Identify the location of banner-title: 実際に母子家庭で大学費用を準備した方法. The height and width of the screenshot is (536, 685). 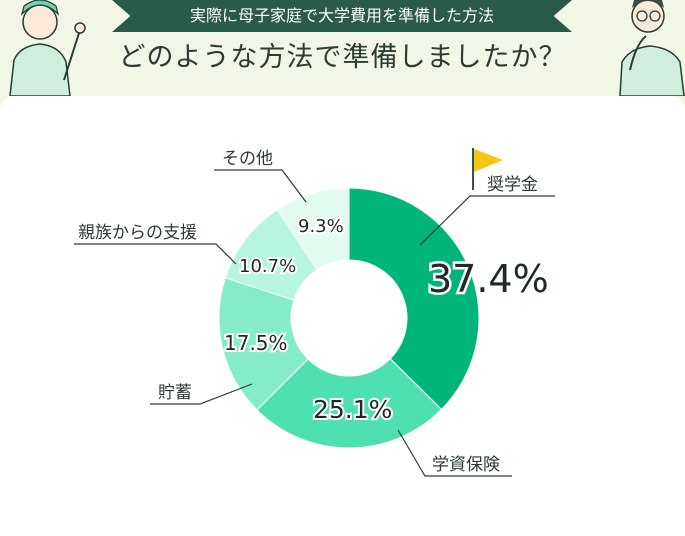
(341, 15).